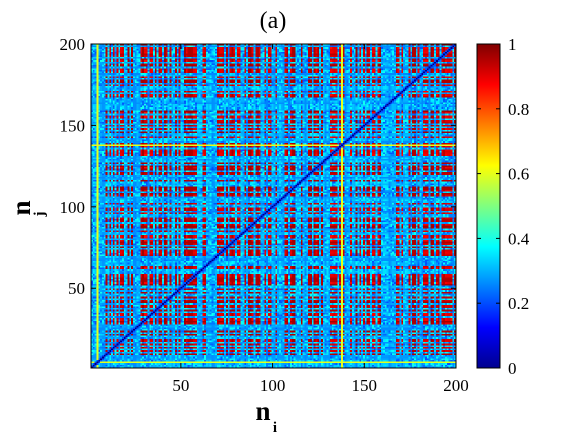 This screenshot has width=583, height=439. Describe the element at coordinates (488, 206) in the screenshot. I see `colorbar` at that location.